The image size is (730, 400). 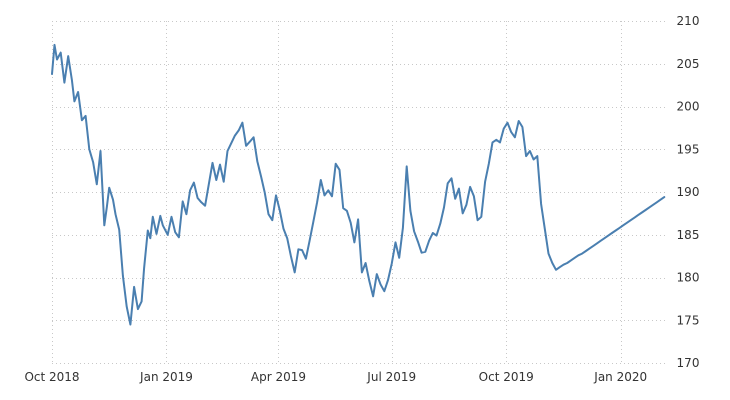 What do you see at coordinates (688, 107) in the screenshot?
I see `y-tick-label: 200` at bounding box center [688, 107].